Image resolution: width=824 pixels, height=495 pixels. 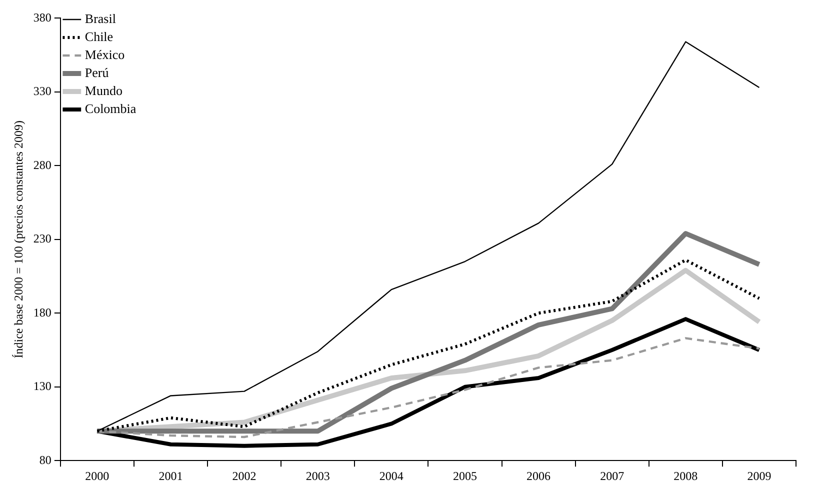 I want to click on x-tick-label: 2006, so click(x=538, y=475).